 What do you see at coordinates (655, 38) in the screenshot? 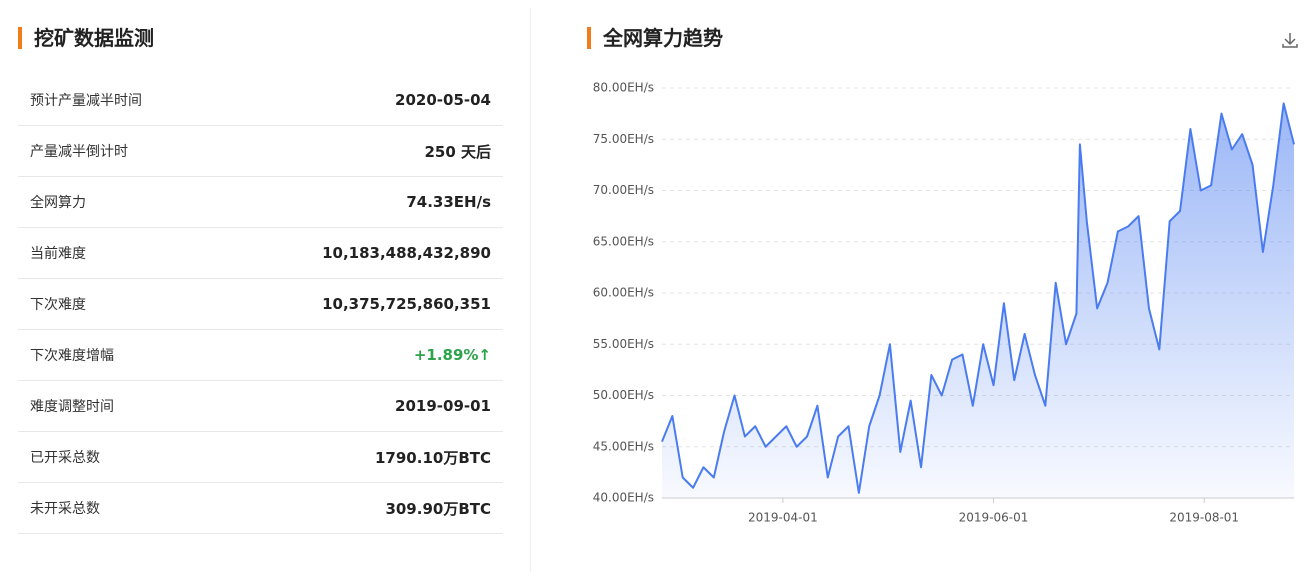
I see `chart-title: 全网算力趋势` at bounding box center [655, 38].